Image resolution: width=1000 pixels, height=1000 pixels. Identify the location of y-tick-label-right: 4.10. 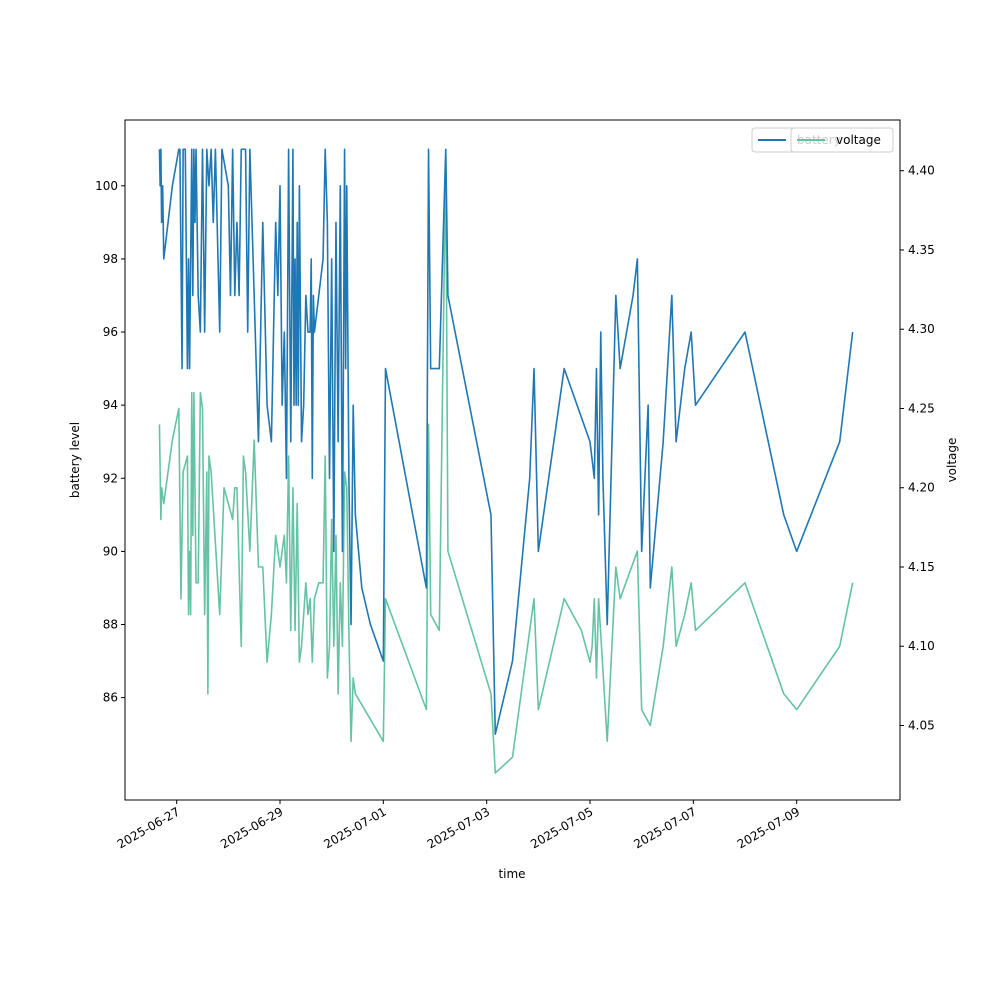
(921, 646).